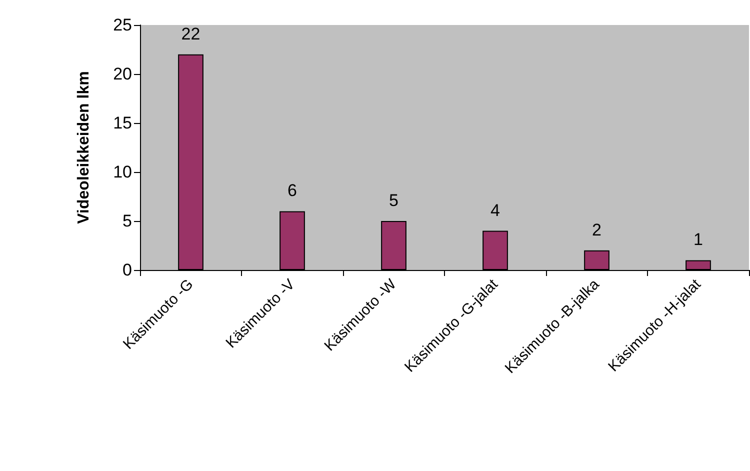 The image size is (750, 471). What do you see at coordinates (84, 147) in the screenshot?
I see `y-axis-title: Videoleikkeiden lkm` at bounding box center [84, 147].